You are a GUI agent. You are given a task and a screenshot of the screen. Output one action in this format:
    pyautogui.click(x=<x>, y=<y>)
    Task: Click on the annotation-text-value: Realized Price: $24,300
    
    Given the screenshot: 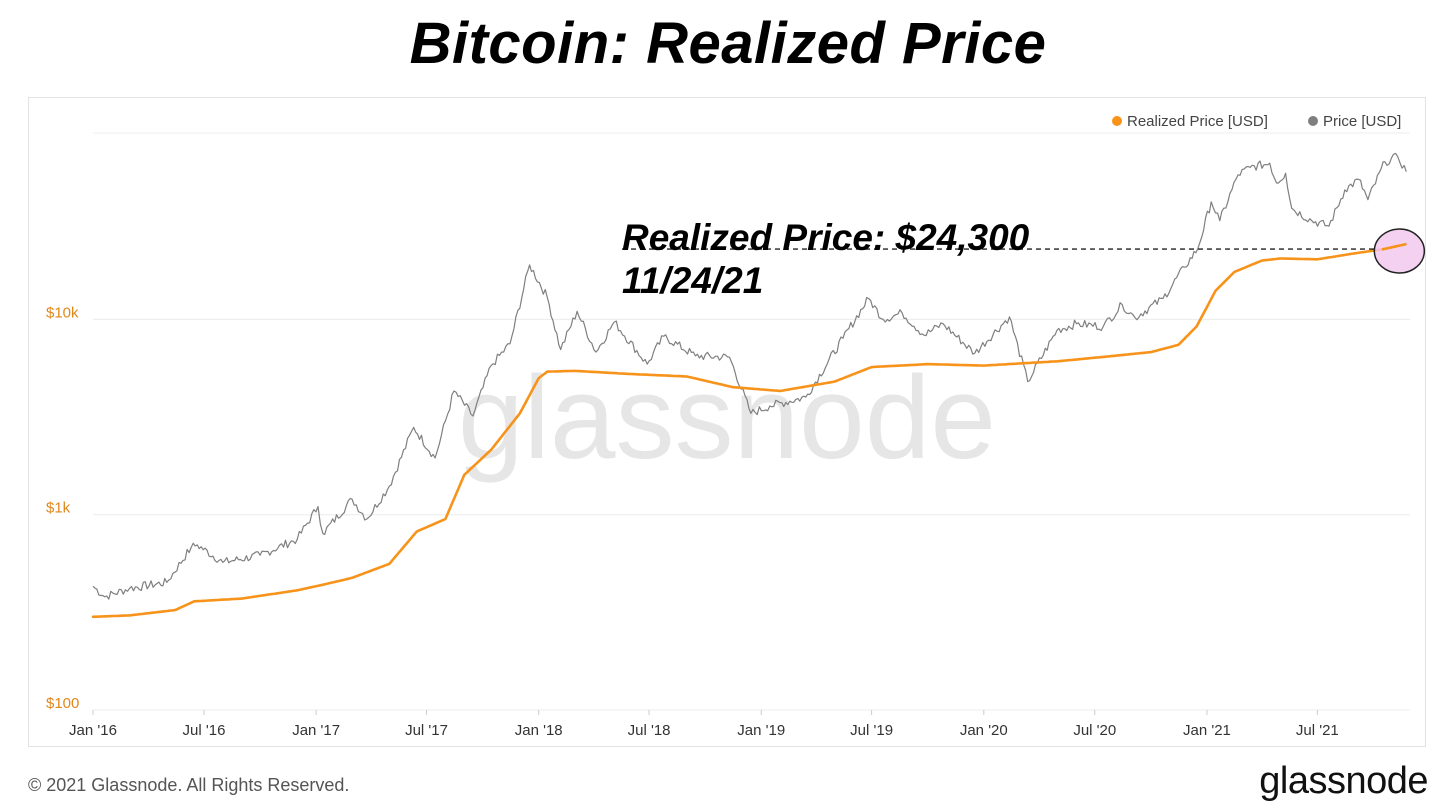 What is the action you would take?
    pyautogui.click(x=826, y=237)
    